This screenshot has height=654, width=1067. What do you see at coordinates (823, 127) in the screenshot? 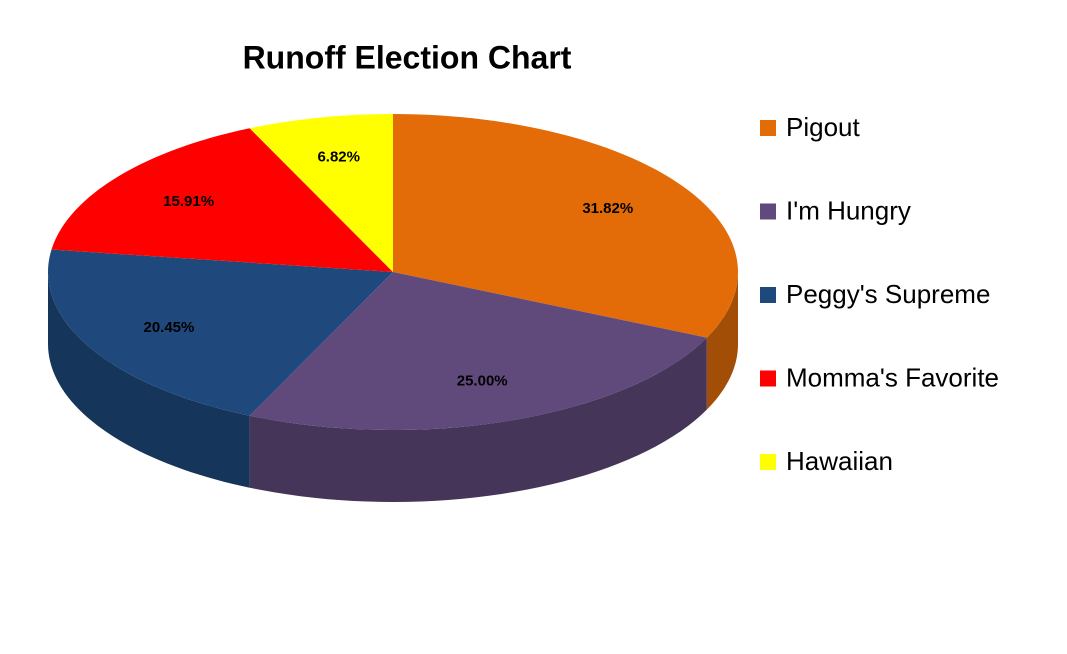
I see `legend-label: Pigout` at bounding box center [823, 127].